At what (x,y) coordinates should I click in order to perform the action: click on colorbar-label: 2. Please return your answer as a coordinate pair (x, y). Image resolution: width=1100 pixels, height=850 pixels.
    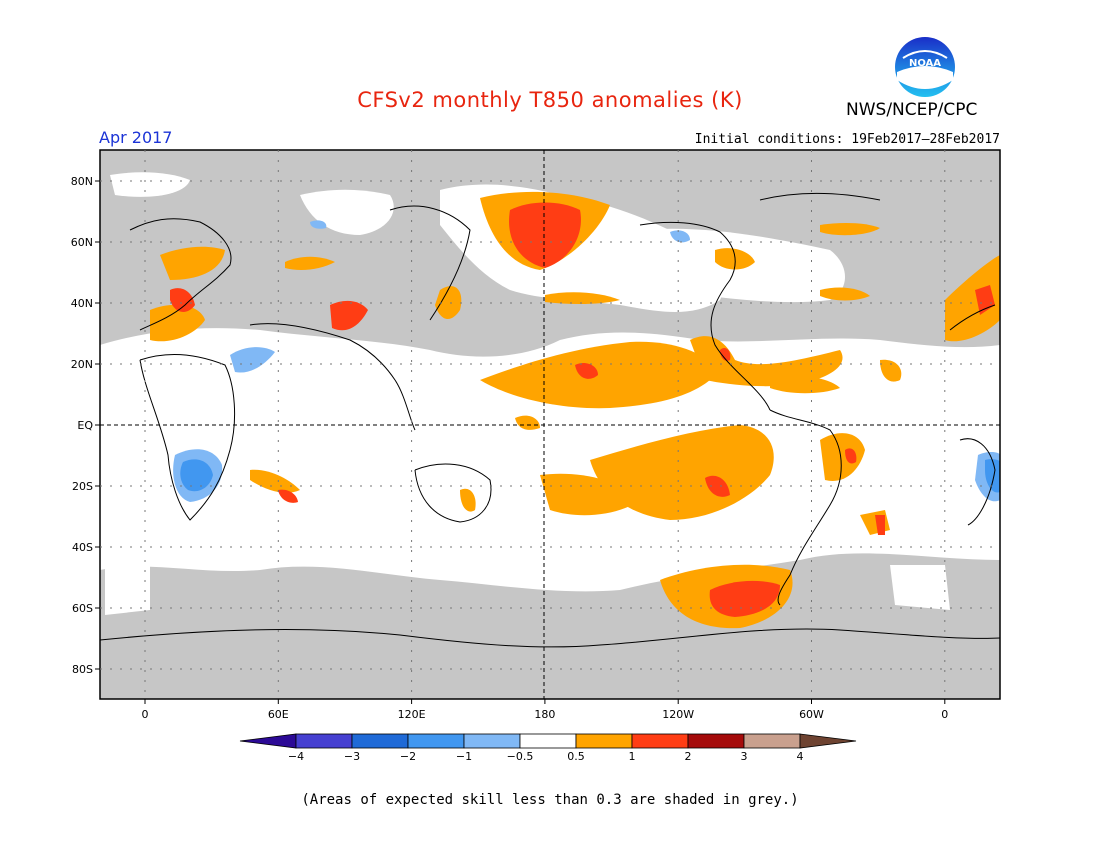
    Looking at the image, I should click on (688, 756).